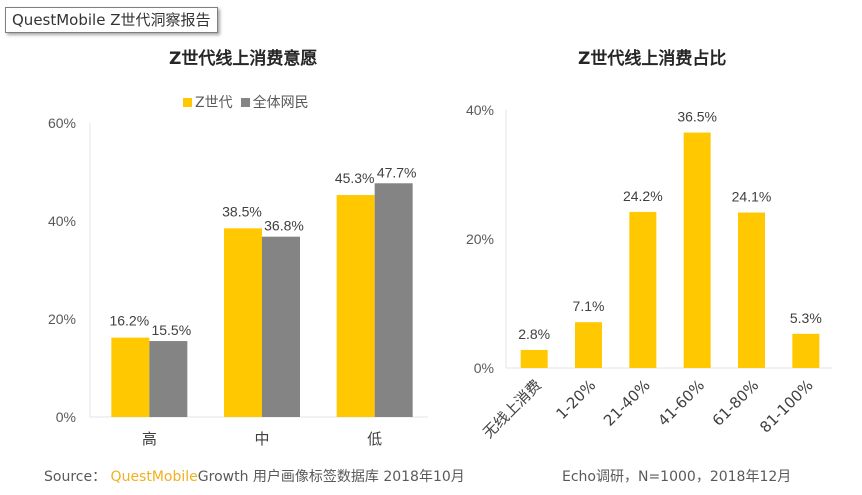 This screenshot has height=495, width=862. I want to click on right-data-label: 2.8%, so click(534, 334).